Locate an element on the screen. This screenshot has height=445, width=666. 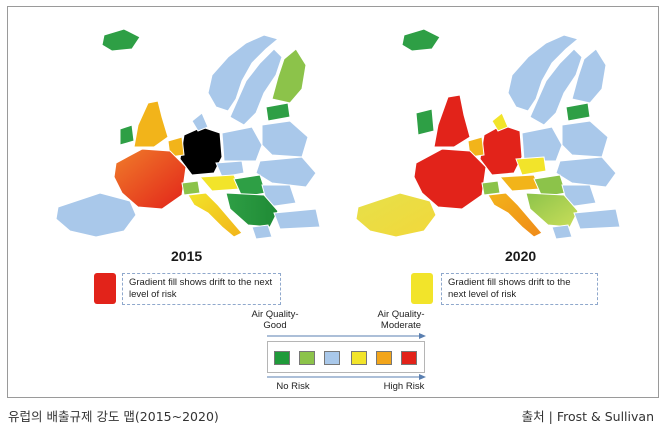
scale-label-high-risk: High Risk is located at coordinates (404, 386).